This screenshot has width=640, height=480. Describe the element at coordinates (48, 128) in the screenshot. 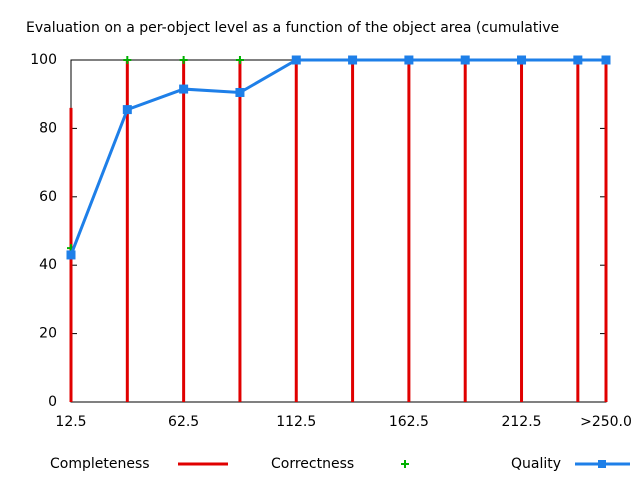

I see `y-tick-label: 80` at that location.